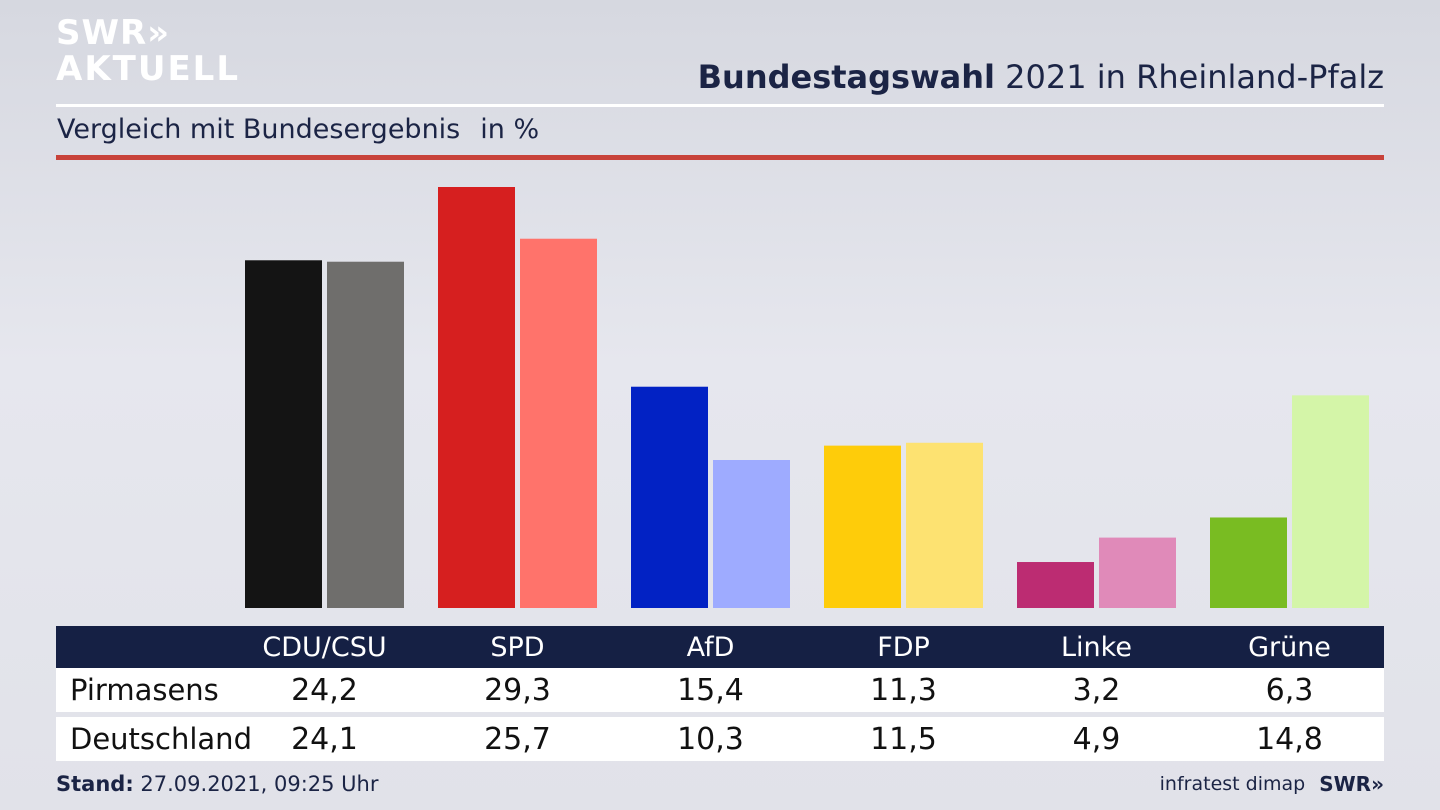  I want to click on value-deutschland-cdu-csu: 24,1, so click(324, 739).